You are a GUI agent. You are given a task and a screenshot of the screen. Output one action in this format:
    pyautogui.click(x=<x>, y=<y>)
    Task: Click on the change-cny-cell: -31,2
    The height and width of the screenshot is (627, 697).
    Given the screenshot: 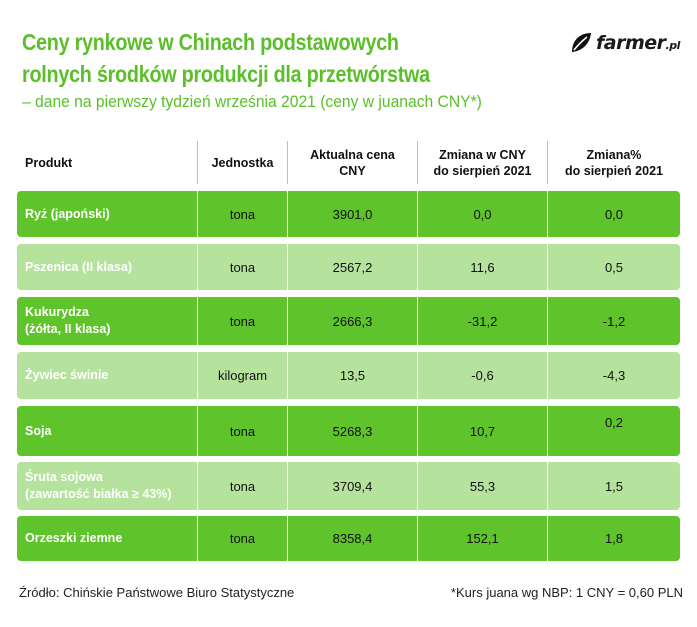 What is the action you would take?
    pyautogui.click(x=482, y=321)
    